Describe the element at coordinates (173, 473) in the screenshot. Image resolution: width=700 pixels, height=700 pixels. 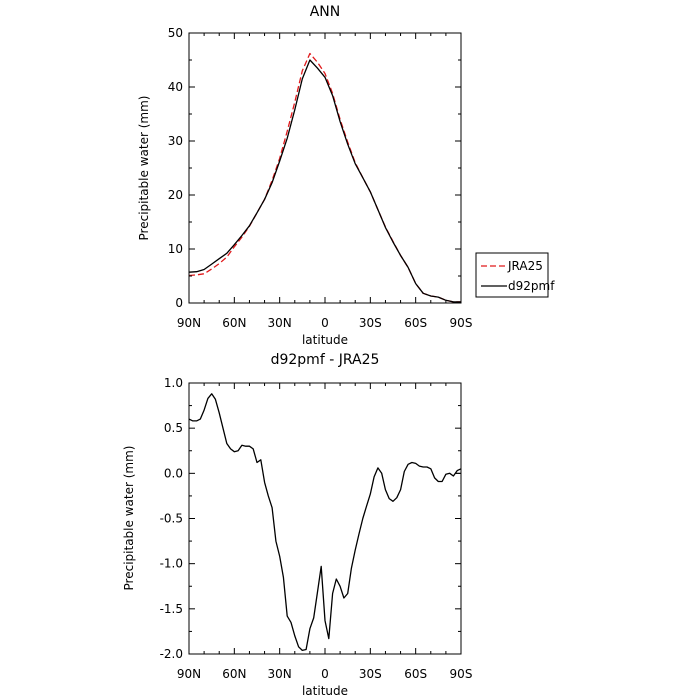
I see `bottom-y-tick-label: 0.0` at that location.